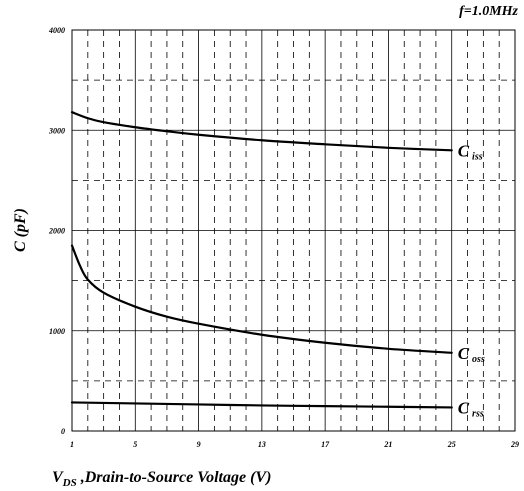 The image size is (524, 491). I want to click on series-line-crss, so click(261, 405).